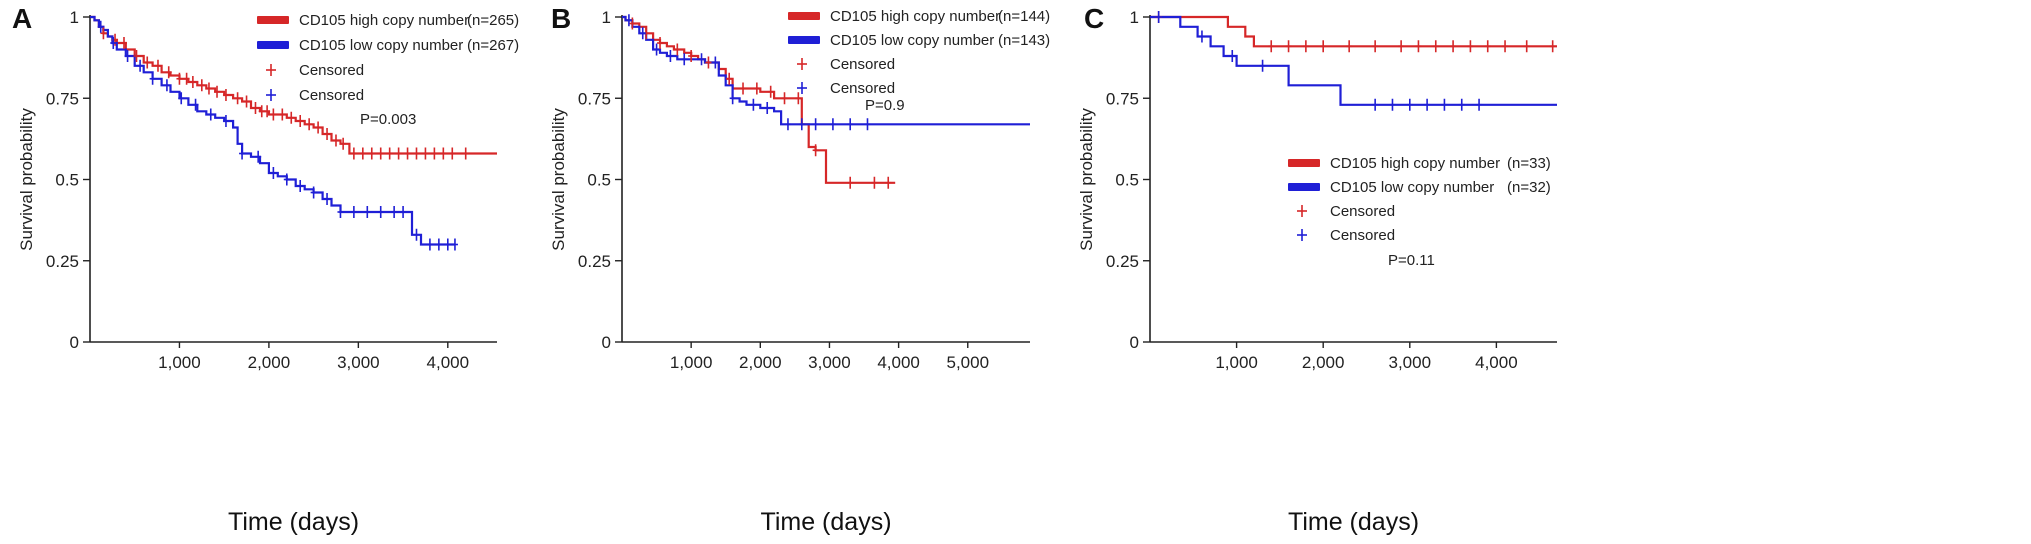 The image size is (2031, 544). Describe the element at coordinates (1353, 31) in the screenshot. I see `survival-curve-high` at that location.